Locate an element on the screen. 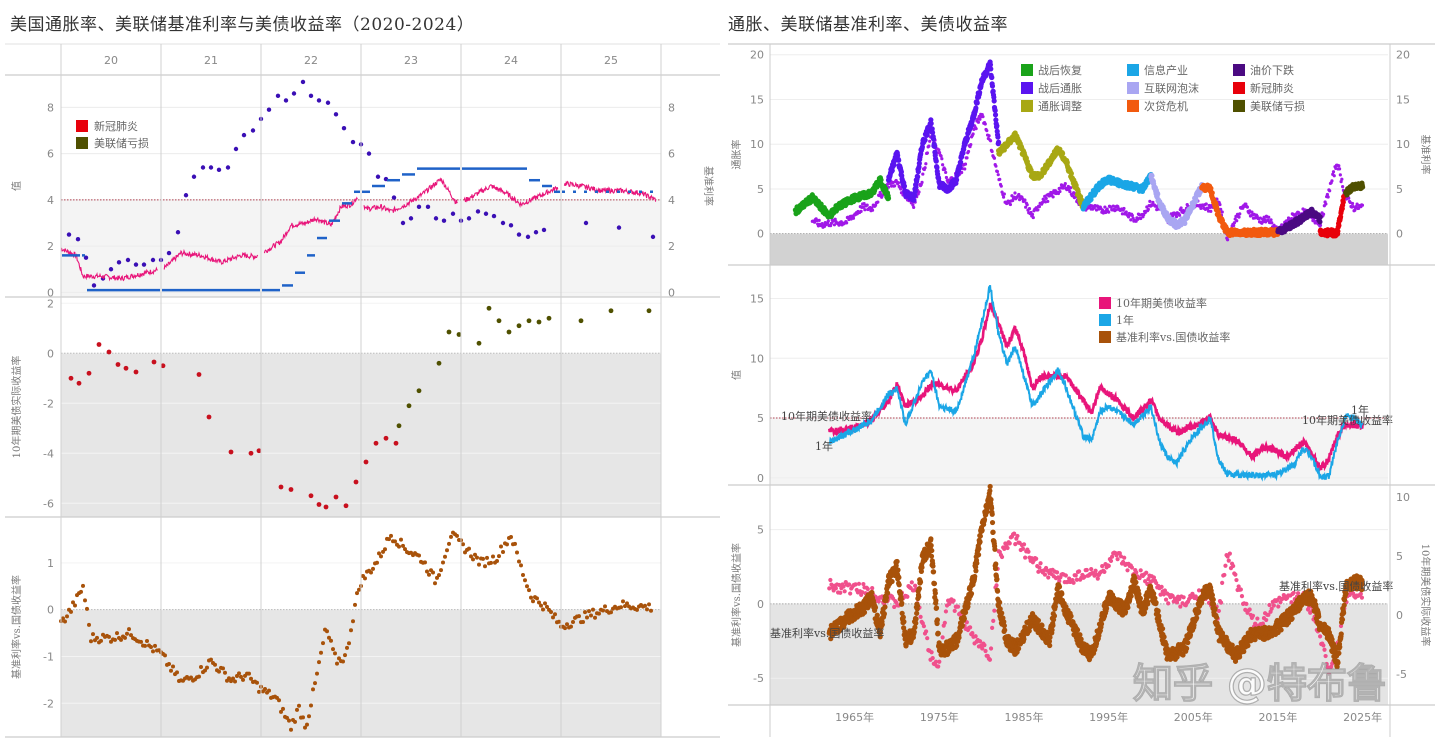 Image resolution: width=1440 pixels, height=739 pixels. y-tick: -5 is located at coordinates (758, 678).